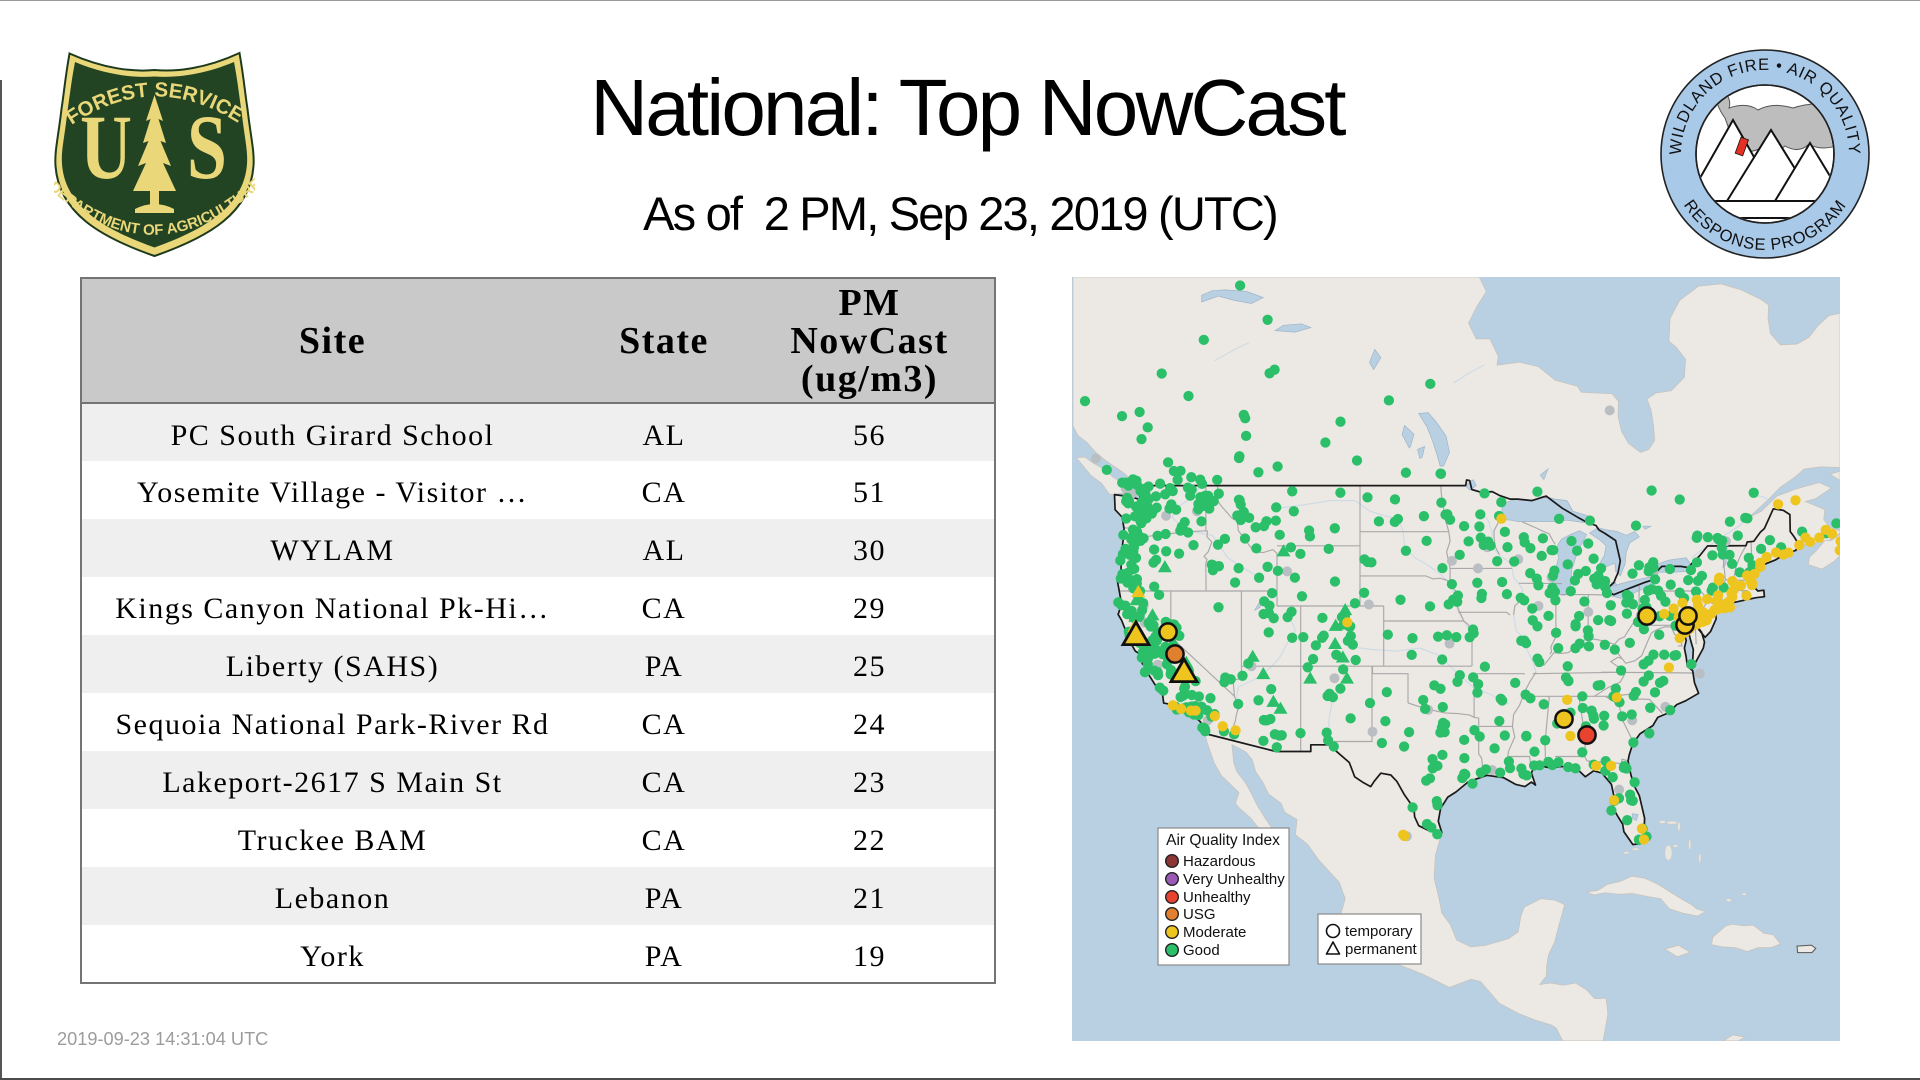  I want to click on svg-text: USG, so click(1199, 914).